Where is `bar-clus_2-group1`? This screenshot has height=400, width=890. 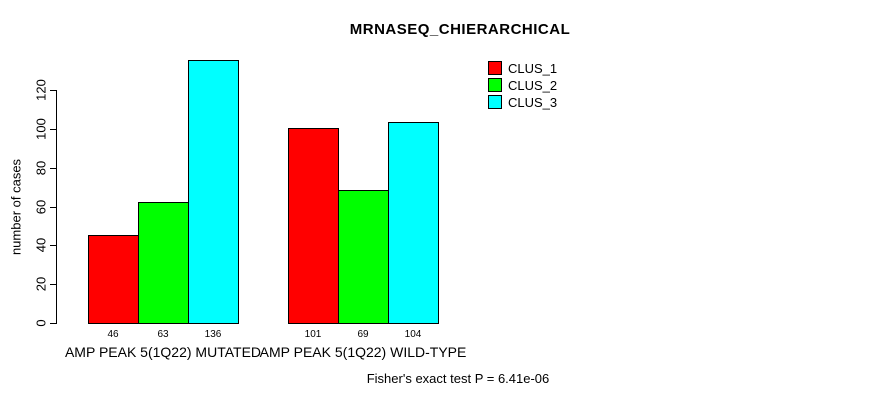 bar-clus_2-group1 is located at coordinates (163, 263).